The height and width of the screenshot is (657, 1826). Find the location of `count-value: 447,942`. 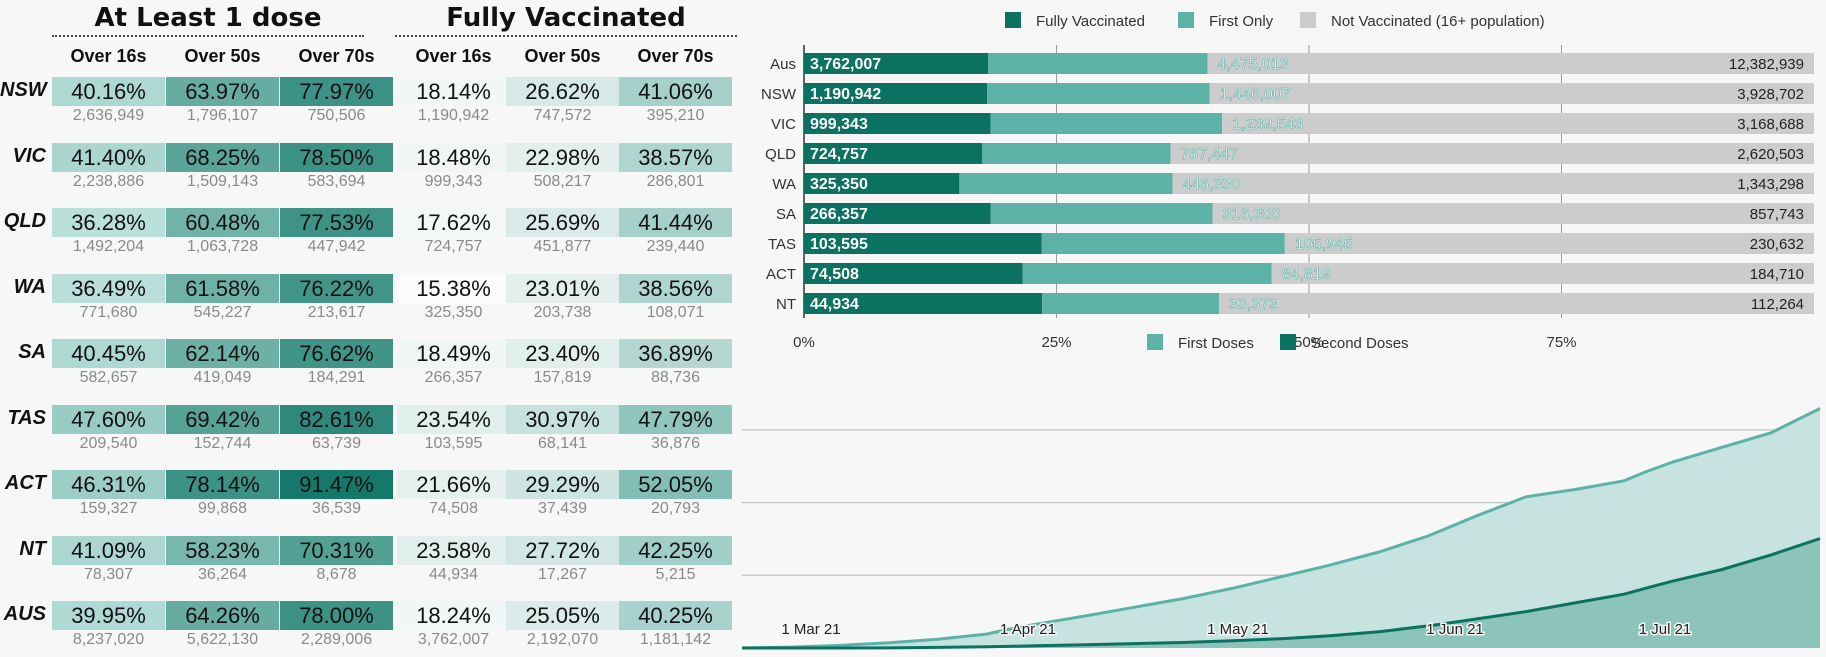

count-value: 447,942 is located at coordinates (336, 246).